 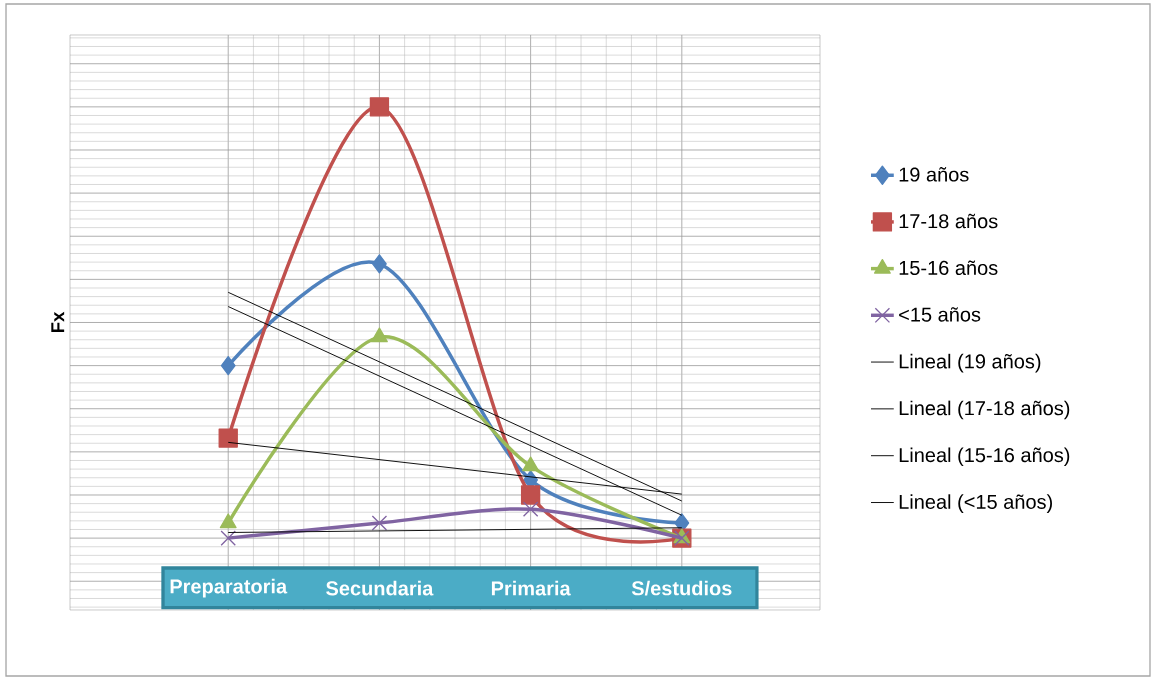 I want to click on legend-label: 15-16 años, so click(x=948, y=267).